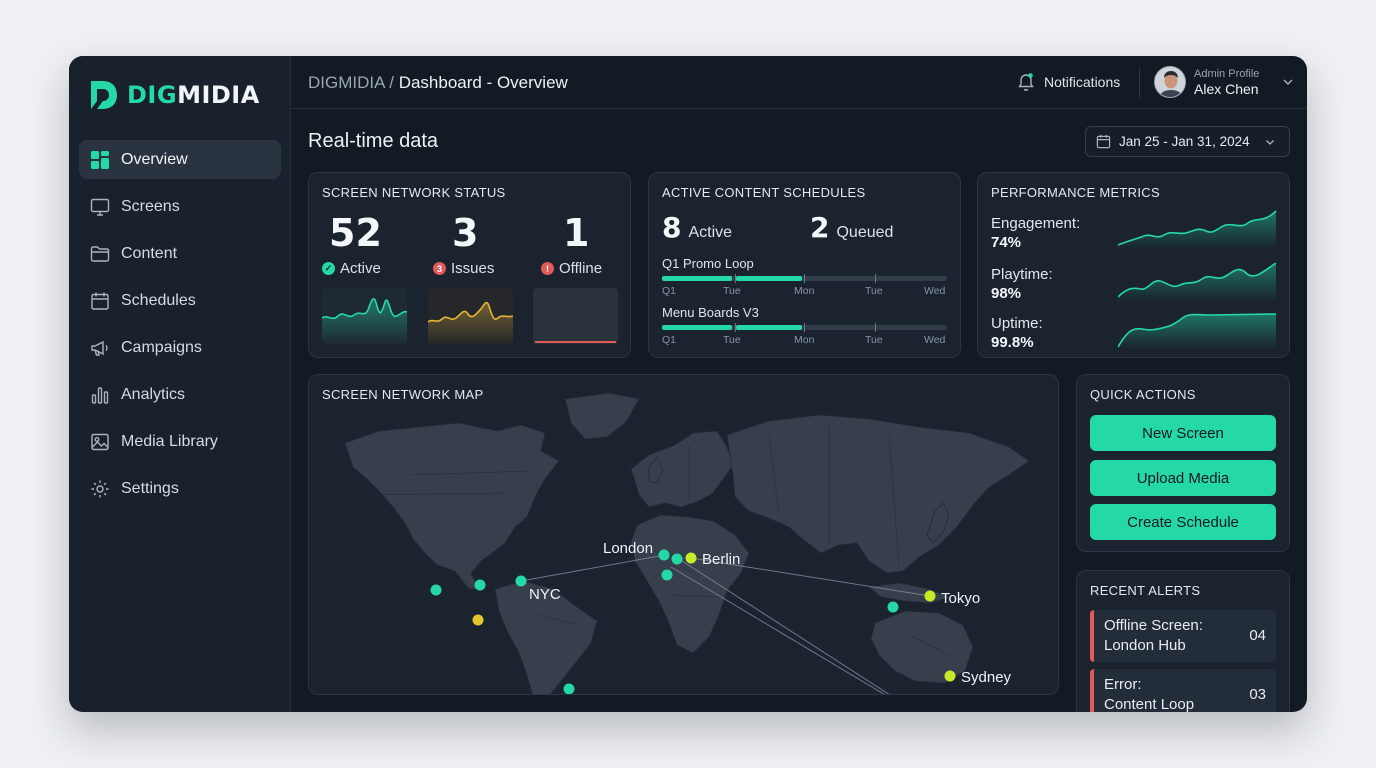 This screenshot has width=1376, height=768. Describe the element at coordinates (1022, 284) in the screenshot. I see `metric-playtime: Playtime: 98%` at that location.